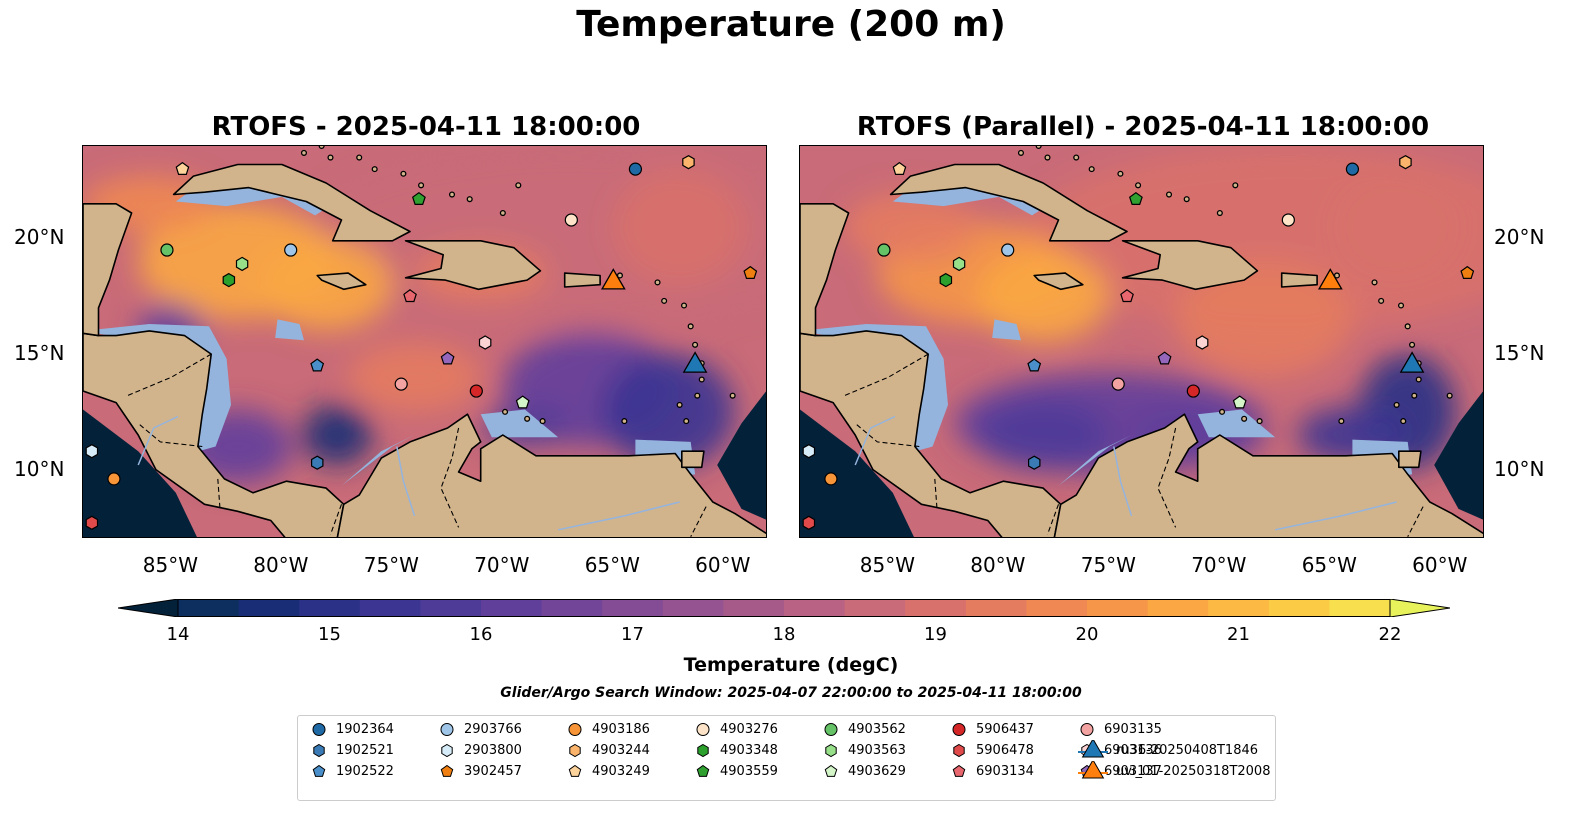  Describe the element at coordinates (1093, 749) in the screenshot. I see `triangle-marker-icon` at that location.